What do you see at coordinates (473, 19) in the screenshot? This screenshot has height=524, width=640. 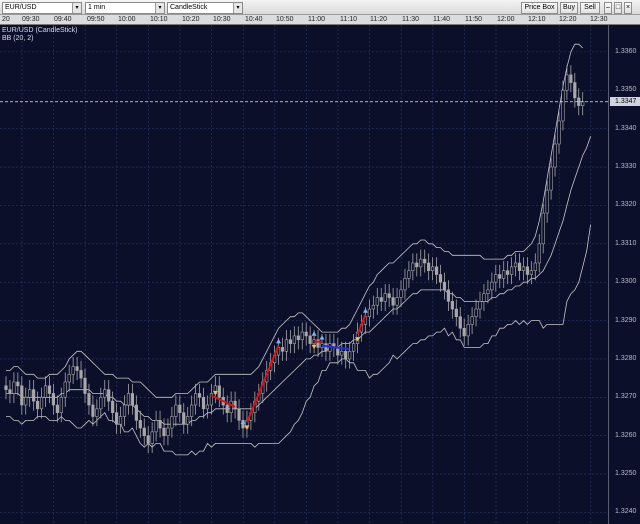 I see `time-label: 11:50` at bounding box center [473, 19].